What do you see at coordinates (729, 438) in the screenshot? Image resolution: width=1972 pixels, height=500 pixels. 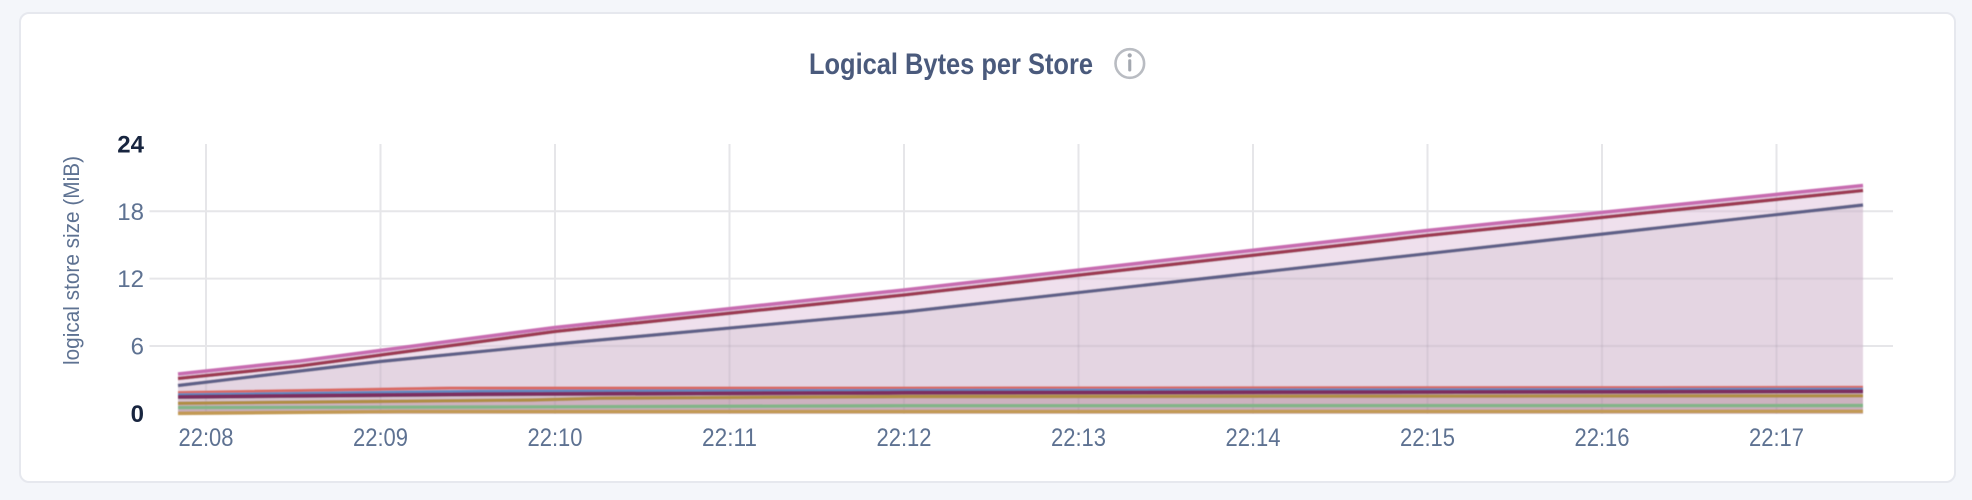 I see `svg-text: 22:11` at bounding box center [729, 438].